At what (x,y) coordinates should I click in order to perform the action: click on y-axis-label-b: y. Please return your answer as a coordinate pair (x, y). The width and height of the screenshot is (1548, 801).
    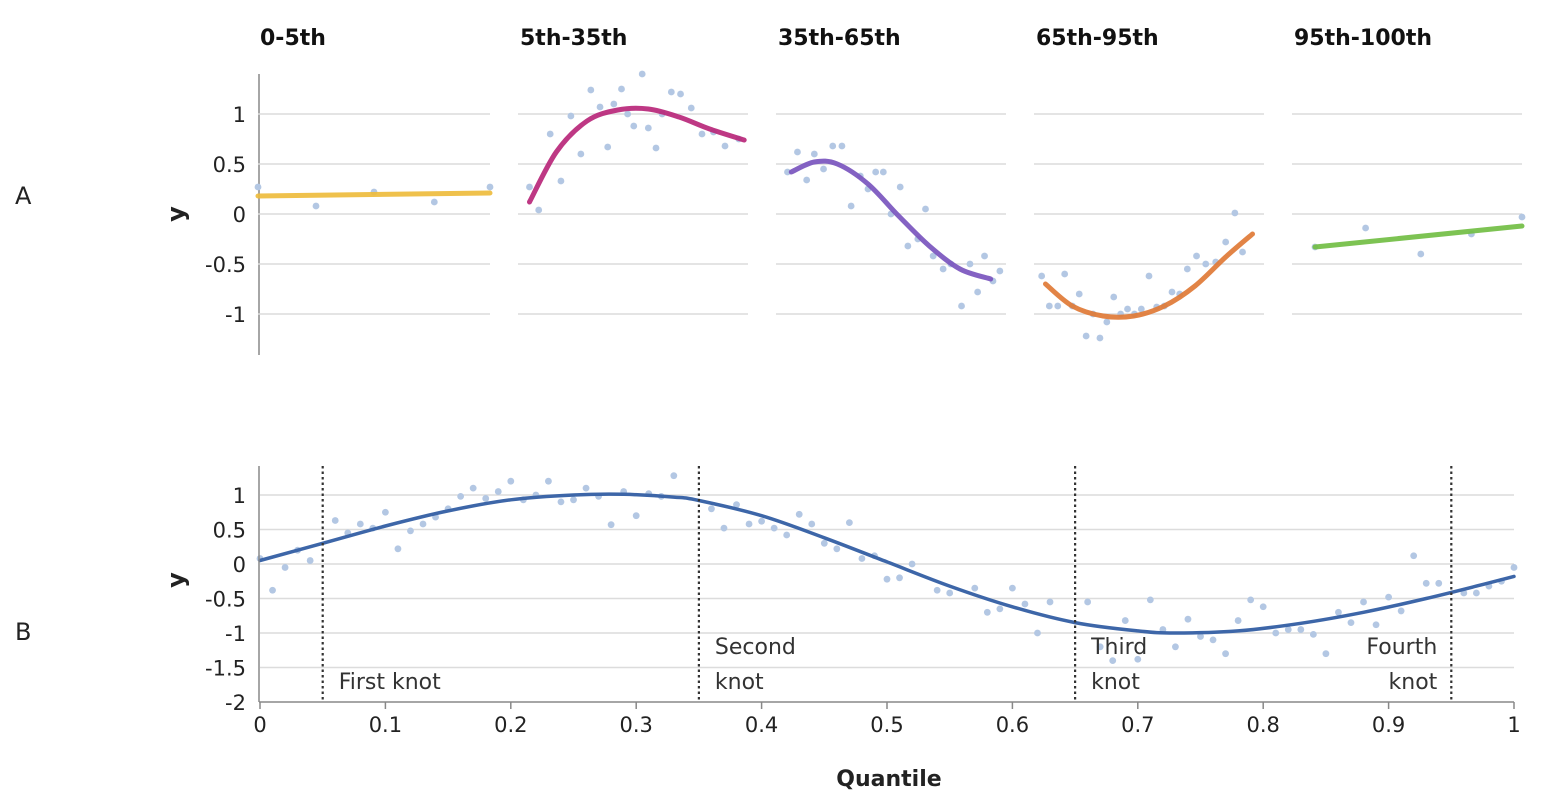
    Looking at the image, I should click on (176, 580).